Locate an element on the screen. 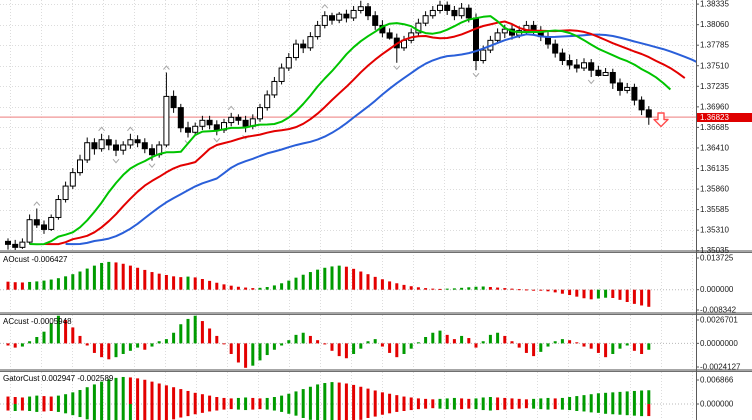 This screenshot has width=752, height=420. indicator-name: AOcust is located at coordinates (16, 259).